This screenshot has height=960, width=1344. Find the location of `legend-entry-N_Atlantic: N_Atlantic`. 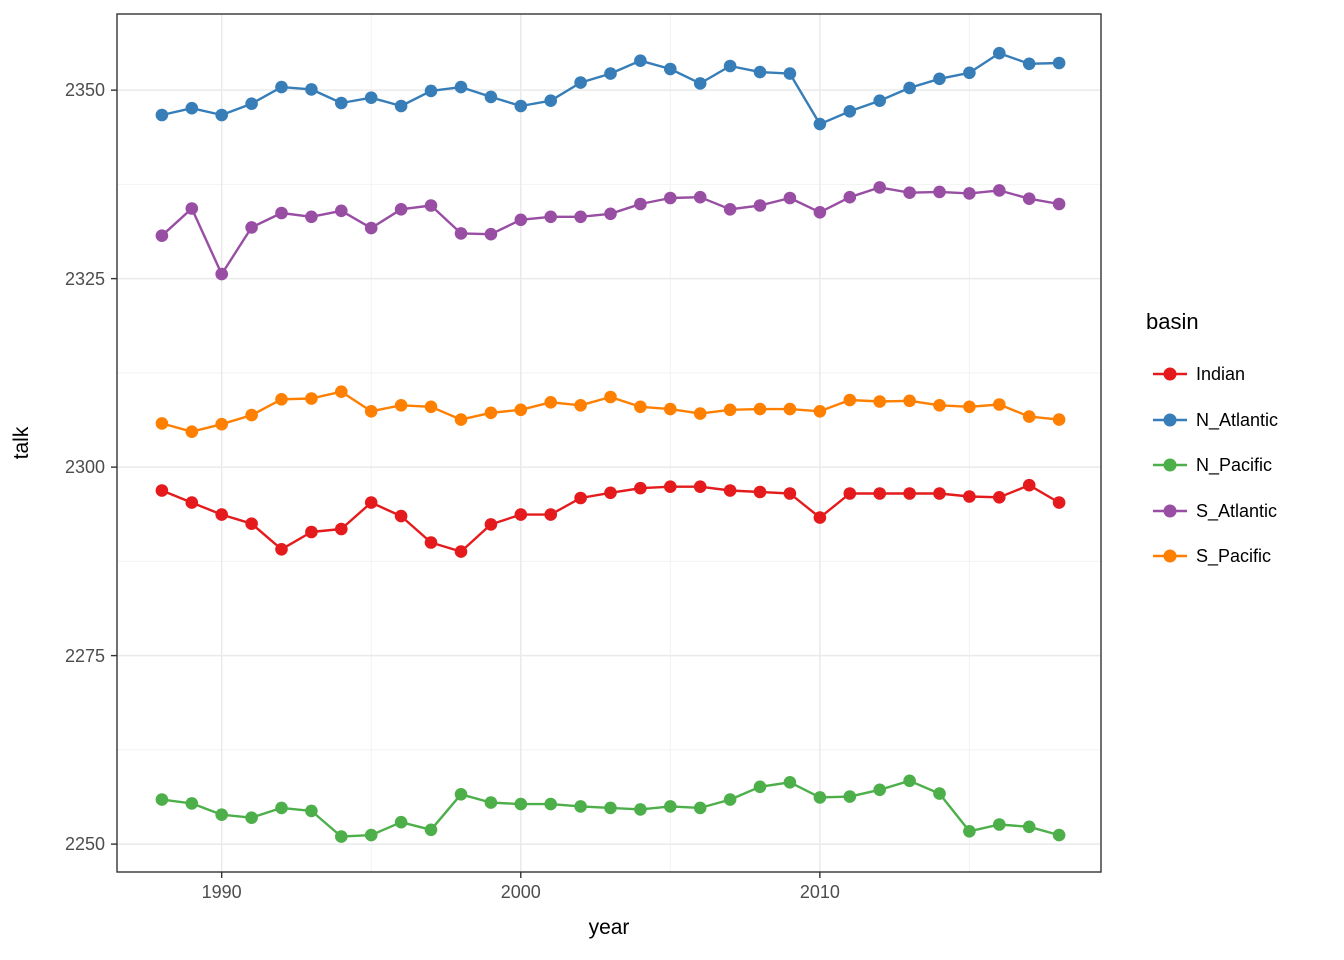

legend-entry-N_Atlantic: N_Atlantic is located at coordinates (1215, 420).